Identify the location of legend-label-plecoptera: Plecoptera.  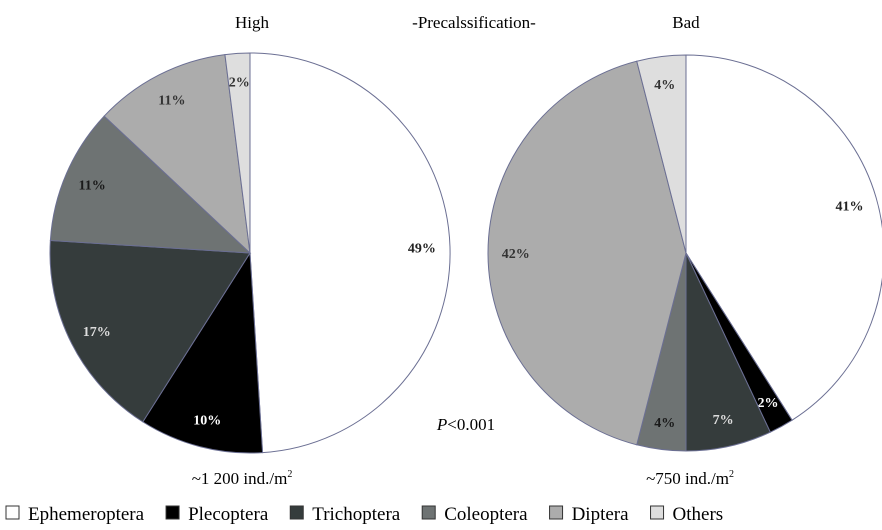
(228, 514).